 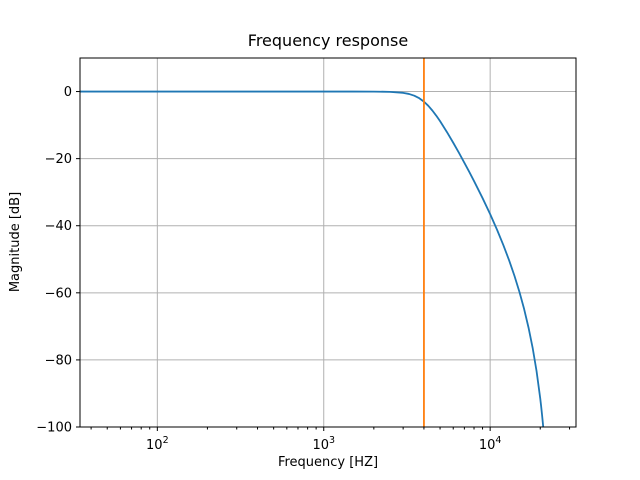 What do you see at coordinates (328, 40) in the screenshot?
I see `chart-title: Frequency response` at bounding box center [328, 40].